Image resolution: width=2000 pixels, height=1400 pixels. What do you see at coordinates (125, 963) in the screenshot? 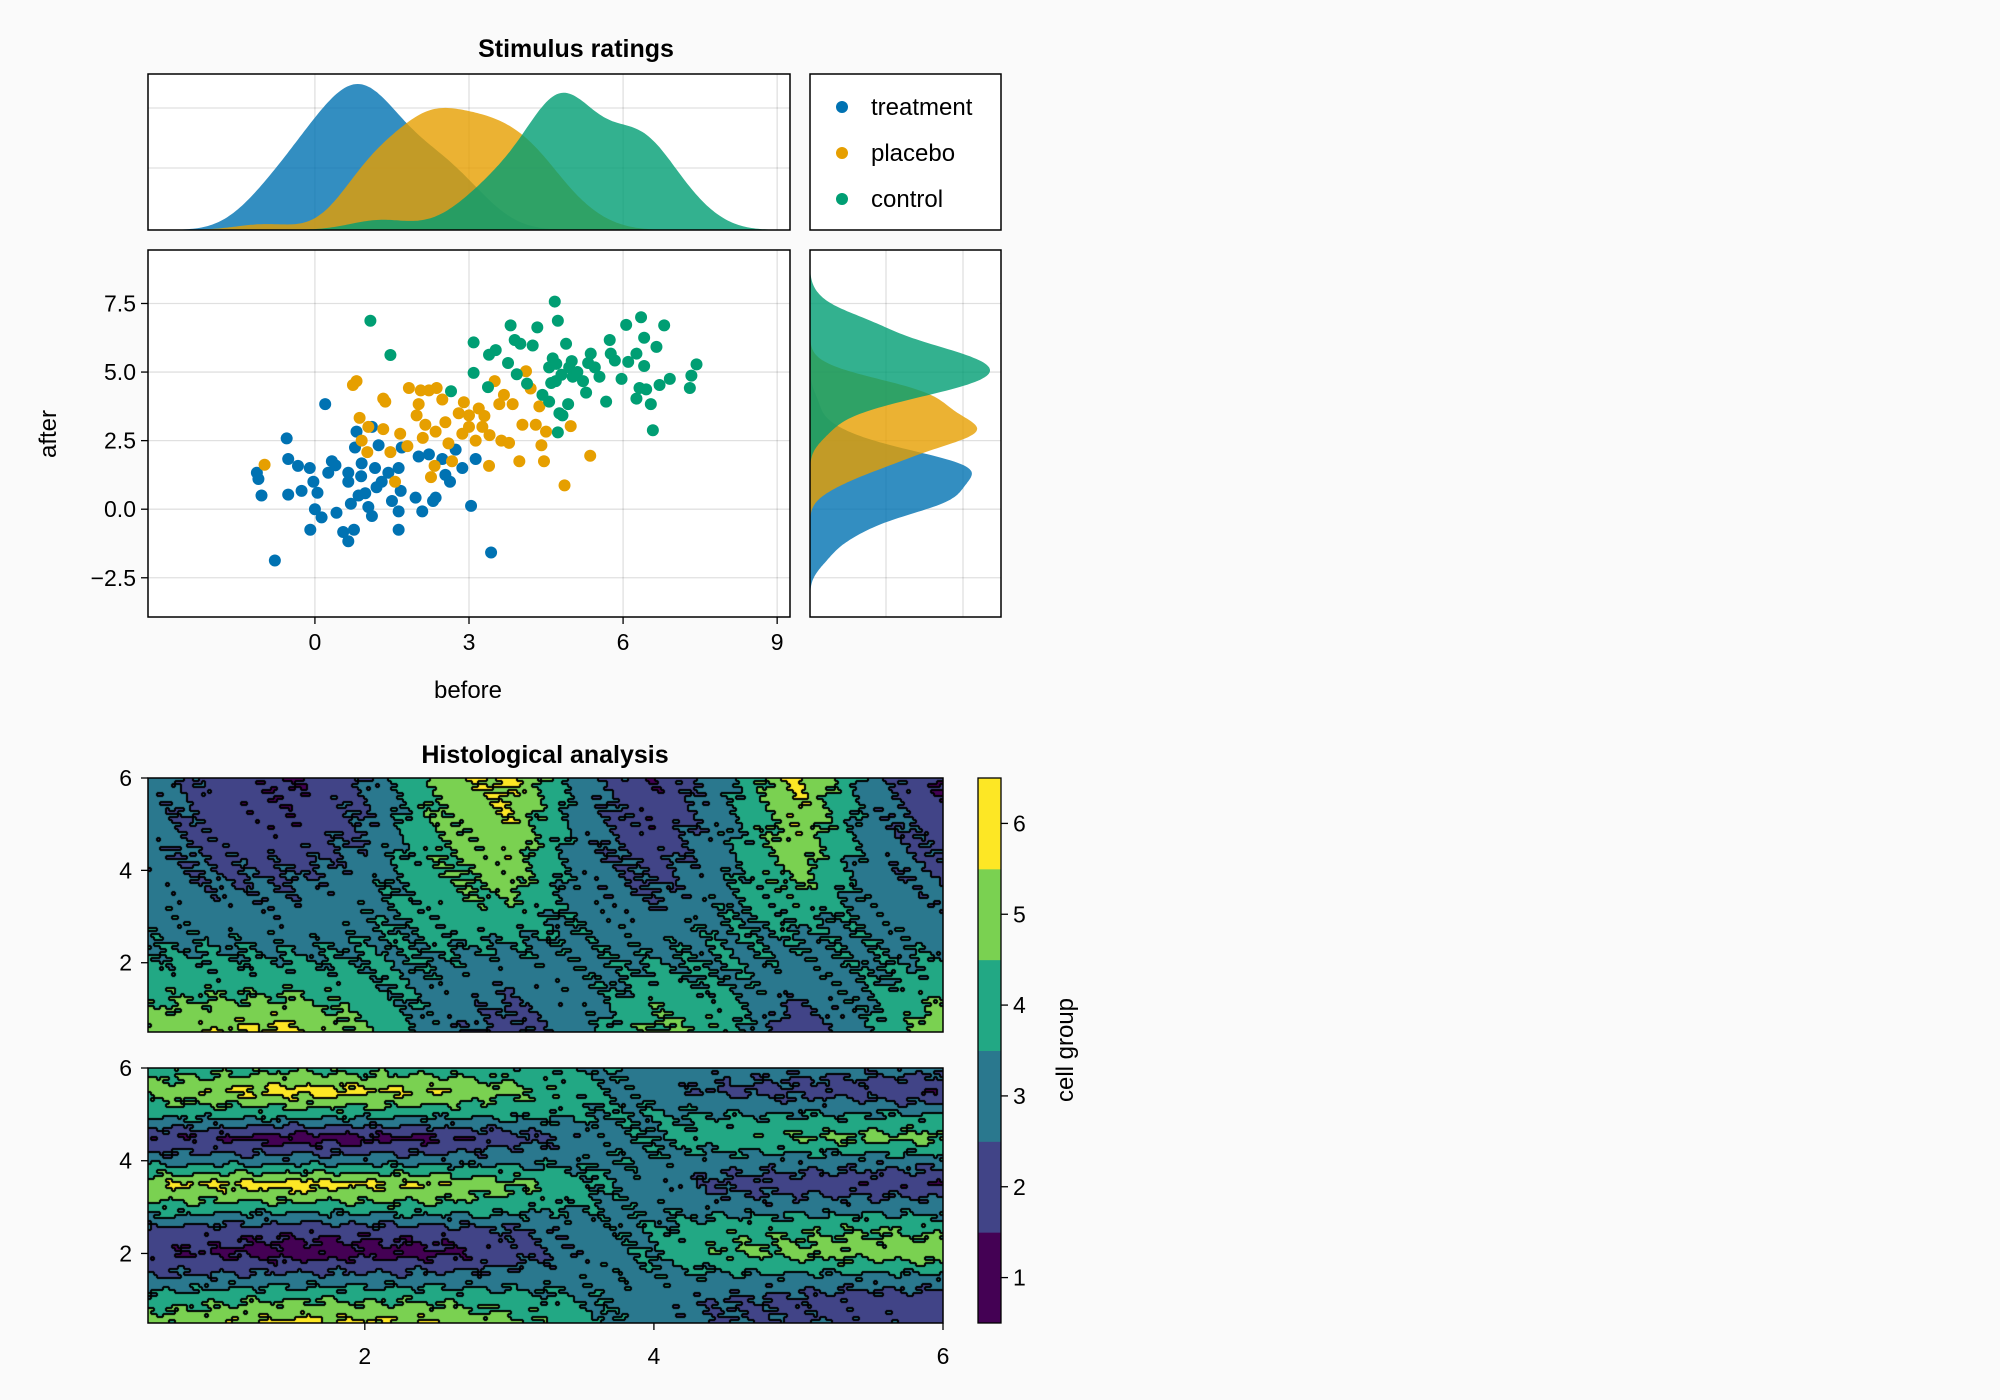
I see `contour-y-tick-label: 2` at bounding box center [125, 963].